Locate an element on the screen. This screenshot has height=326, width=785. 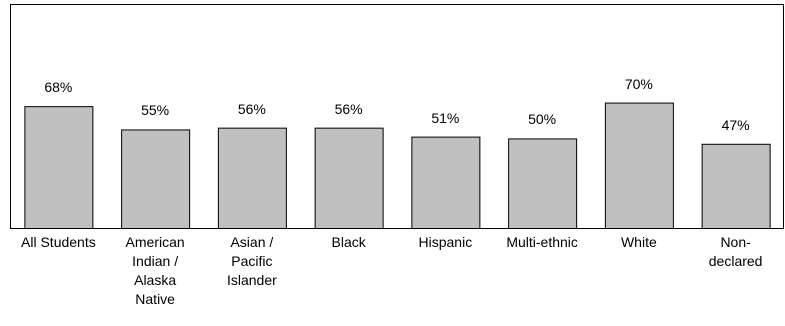
x-tick-label: American Indian / Alaska Native is located at coordinates (155, 270).